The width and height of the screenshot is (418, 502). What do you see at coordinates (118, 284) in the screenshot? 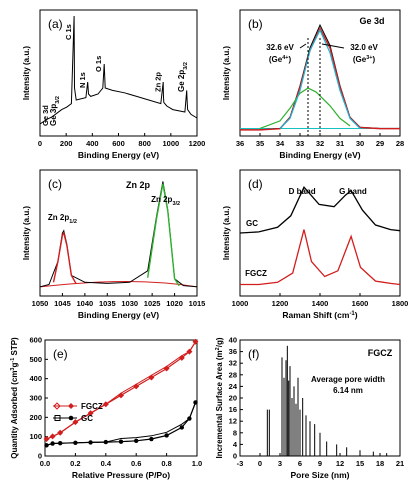
I see `background-line` at bounding box center [118, 284].